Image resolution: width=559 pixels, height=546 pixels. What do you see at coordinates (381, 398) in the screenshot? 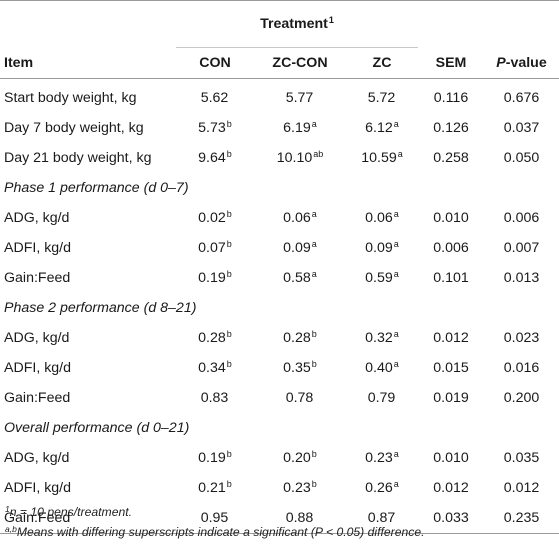
I see `cell-zc: 0.79` at bounding box center [381, 398].